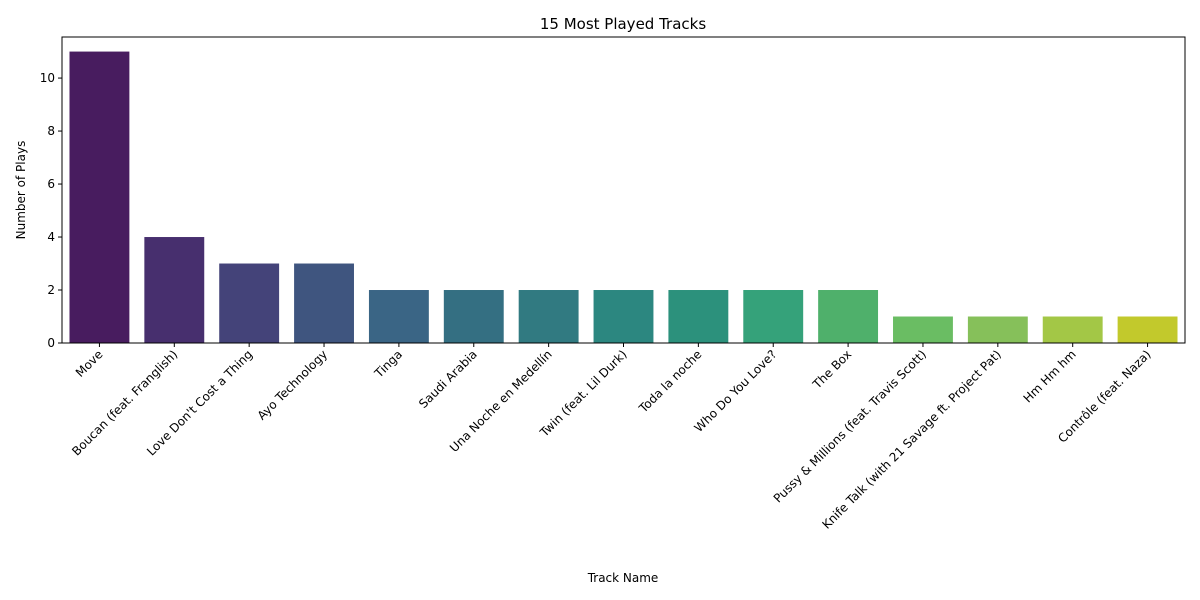  I want to click on bar-saudi-arabia, so click(473, 316).